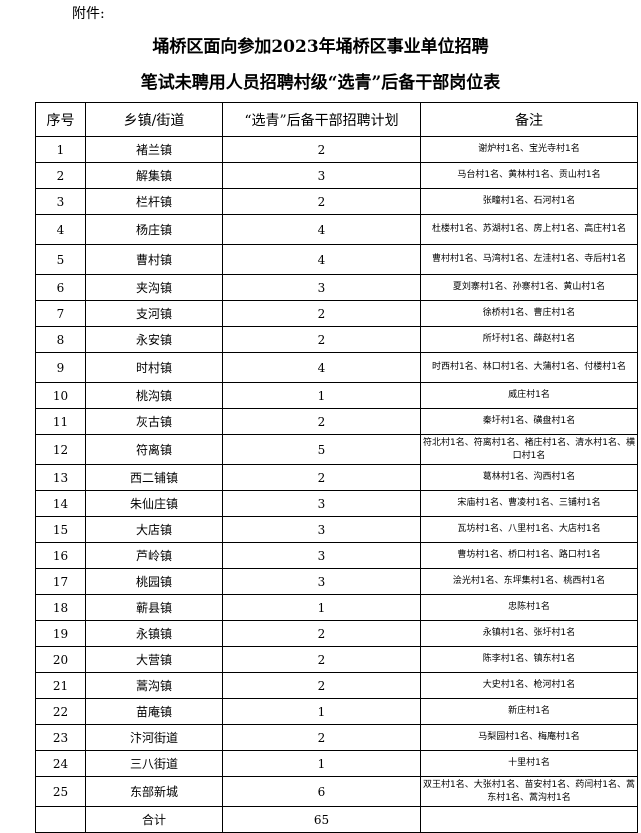  Describe the element at coordinates (529, 313) in the screenshot. I see `cell-note: 徐桥村1名、曹庄村1名` at that location.